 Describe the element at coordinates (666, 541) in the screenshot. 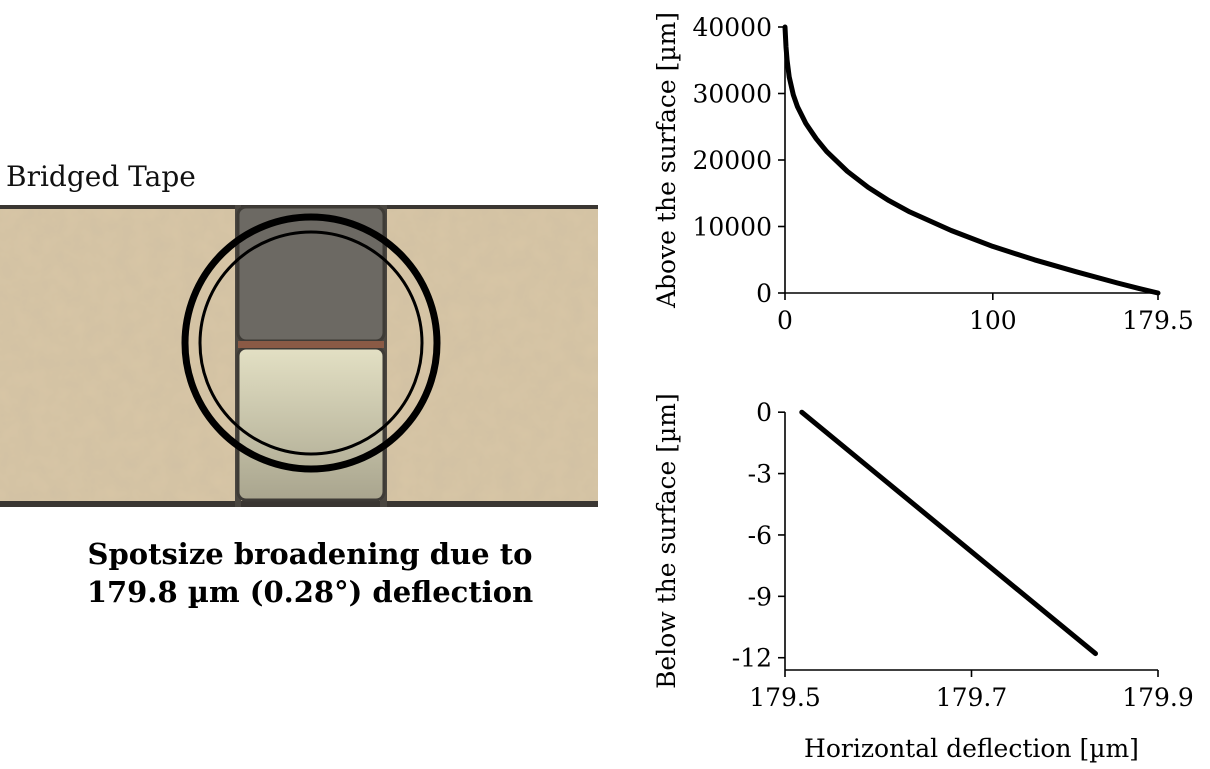

I see `y-axis-label: Below the surface [µm]` at that location.